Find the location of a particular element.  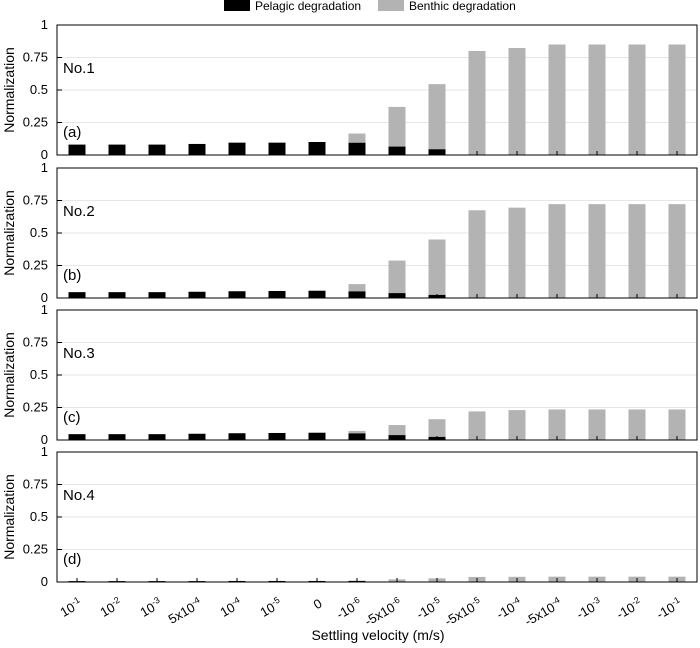

legend-swatch-benthic is located at coordinates (391, 5).